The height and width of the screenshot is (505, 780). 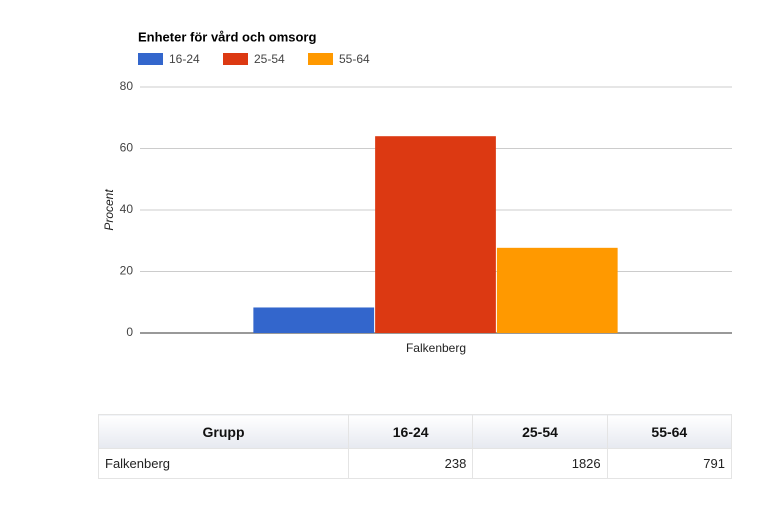 What do you see at coordinates (354, 59) in the screenshot?
I see `legend-label: 55-64` at bounding box center [354, 59].